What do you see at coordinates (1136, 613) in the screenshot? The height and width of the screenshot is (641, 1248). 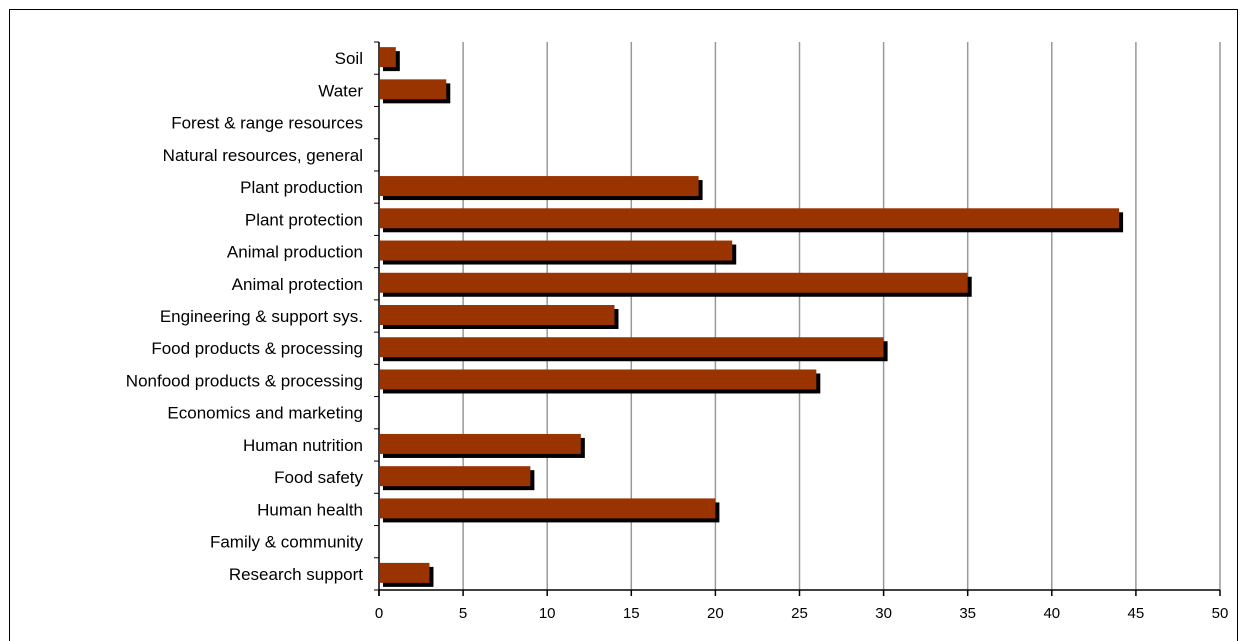 I see `x-tick-label-45: 45` at bounding box center [1136, 613].